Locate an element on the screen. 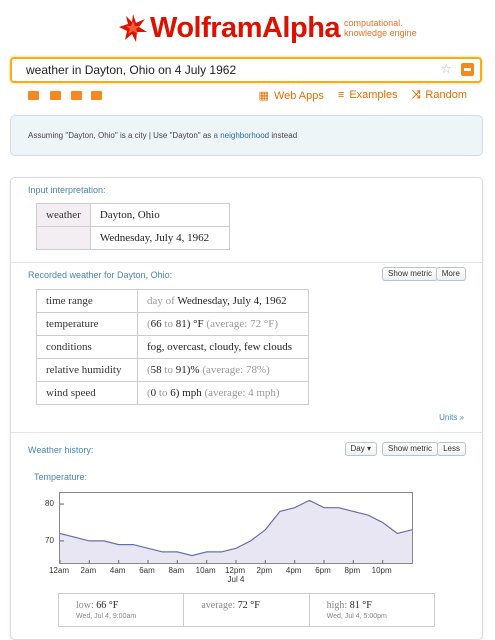 The width and height of the screenshot is (495, 640). temperature-chart is located at coordinates (236, 528).